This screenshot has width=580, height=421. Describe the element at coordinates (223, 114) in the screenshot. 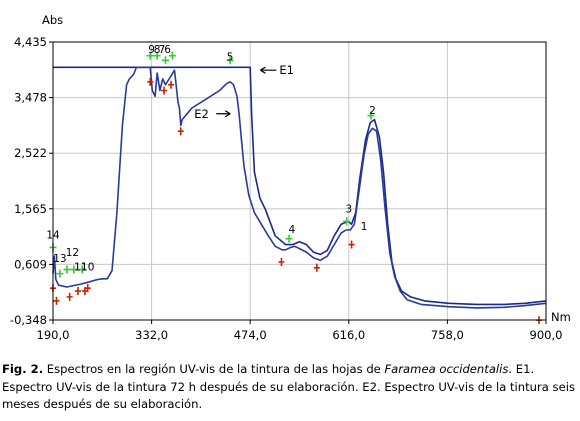

I see `e2-arrow` at that location.